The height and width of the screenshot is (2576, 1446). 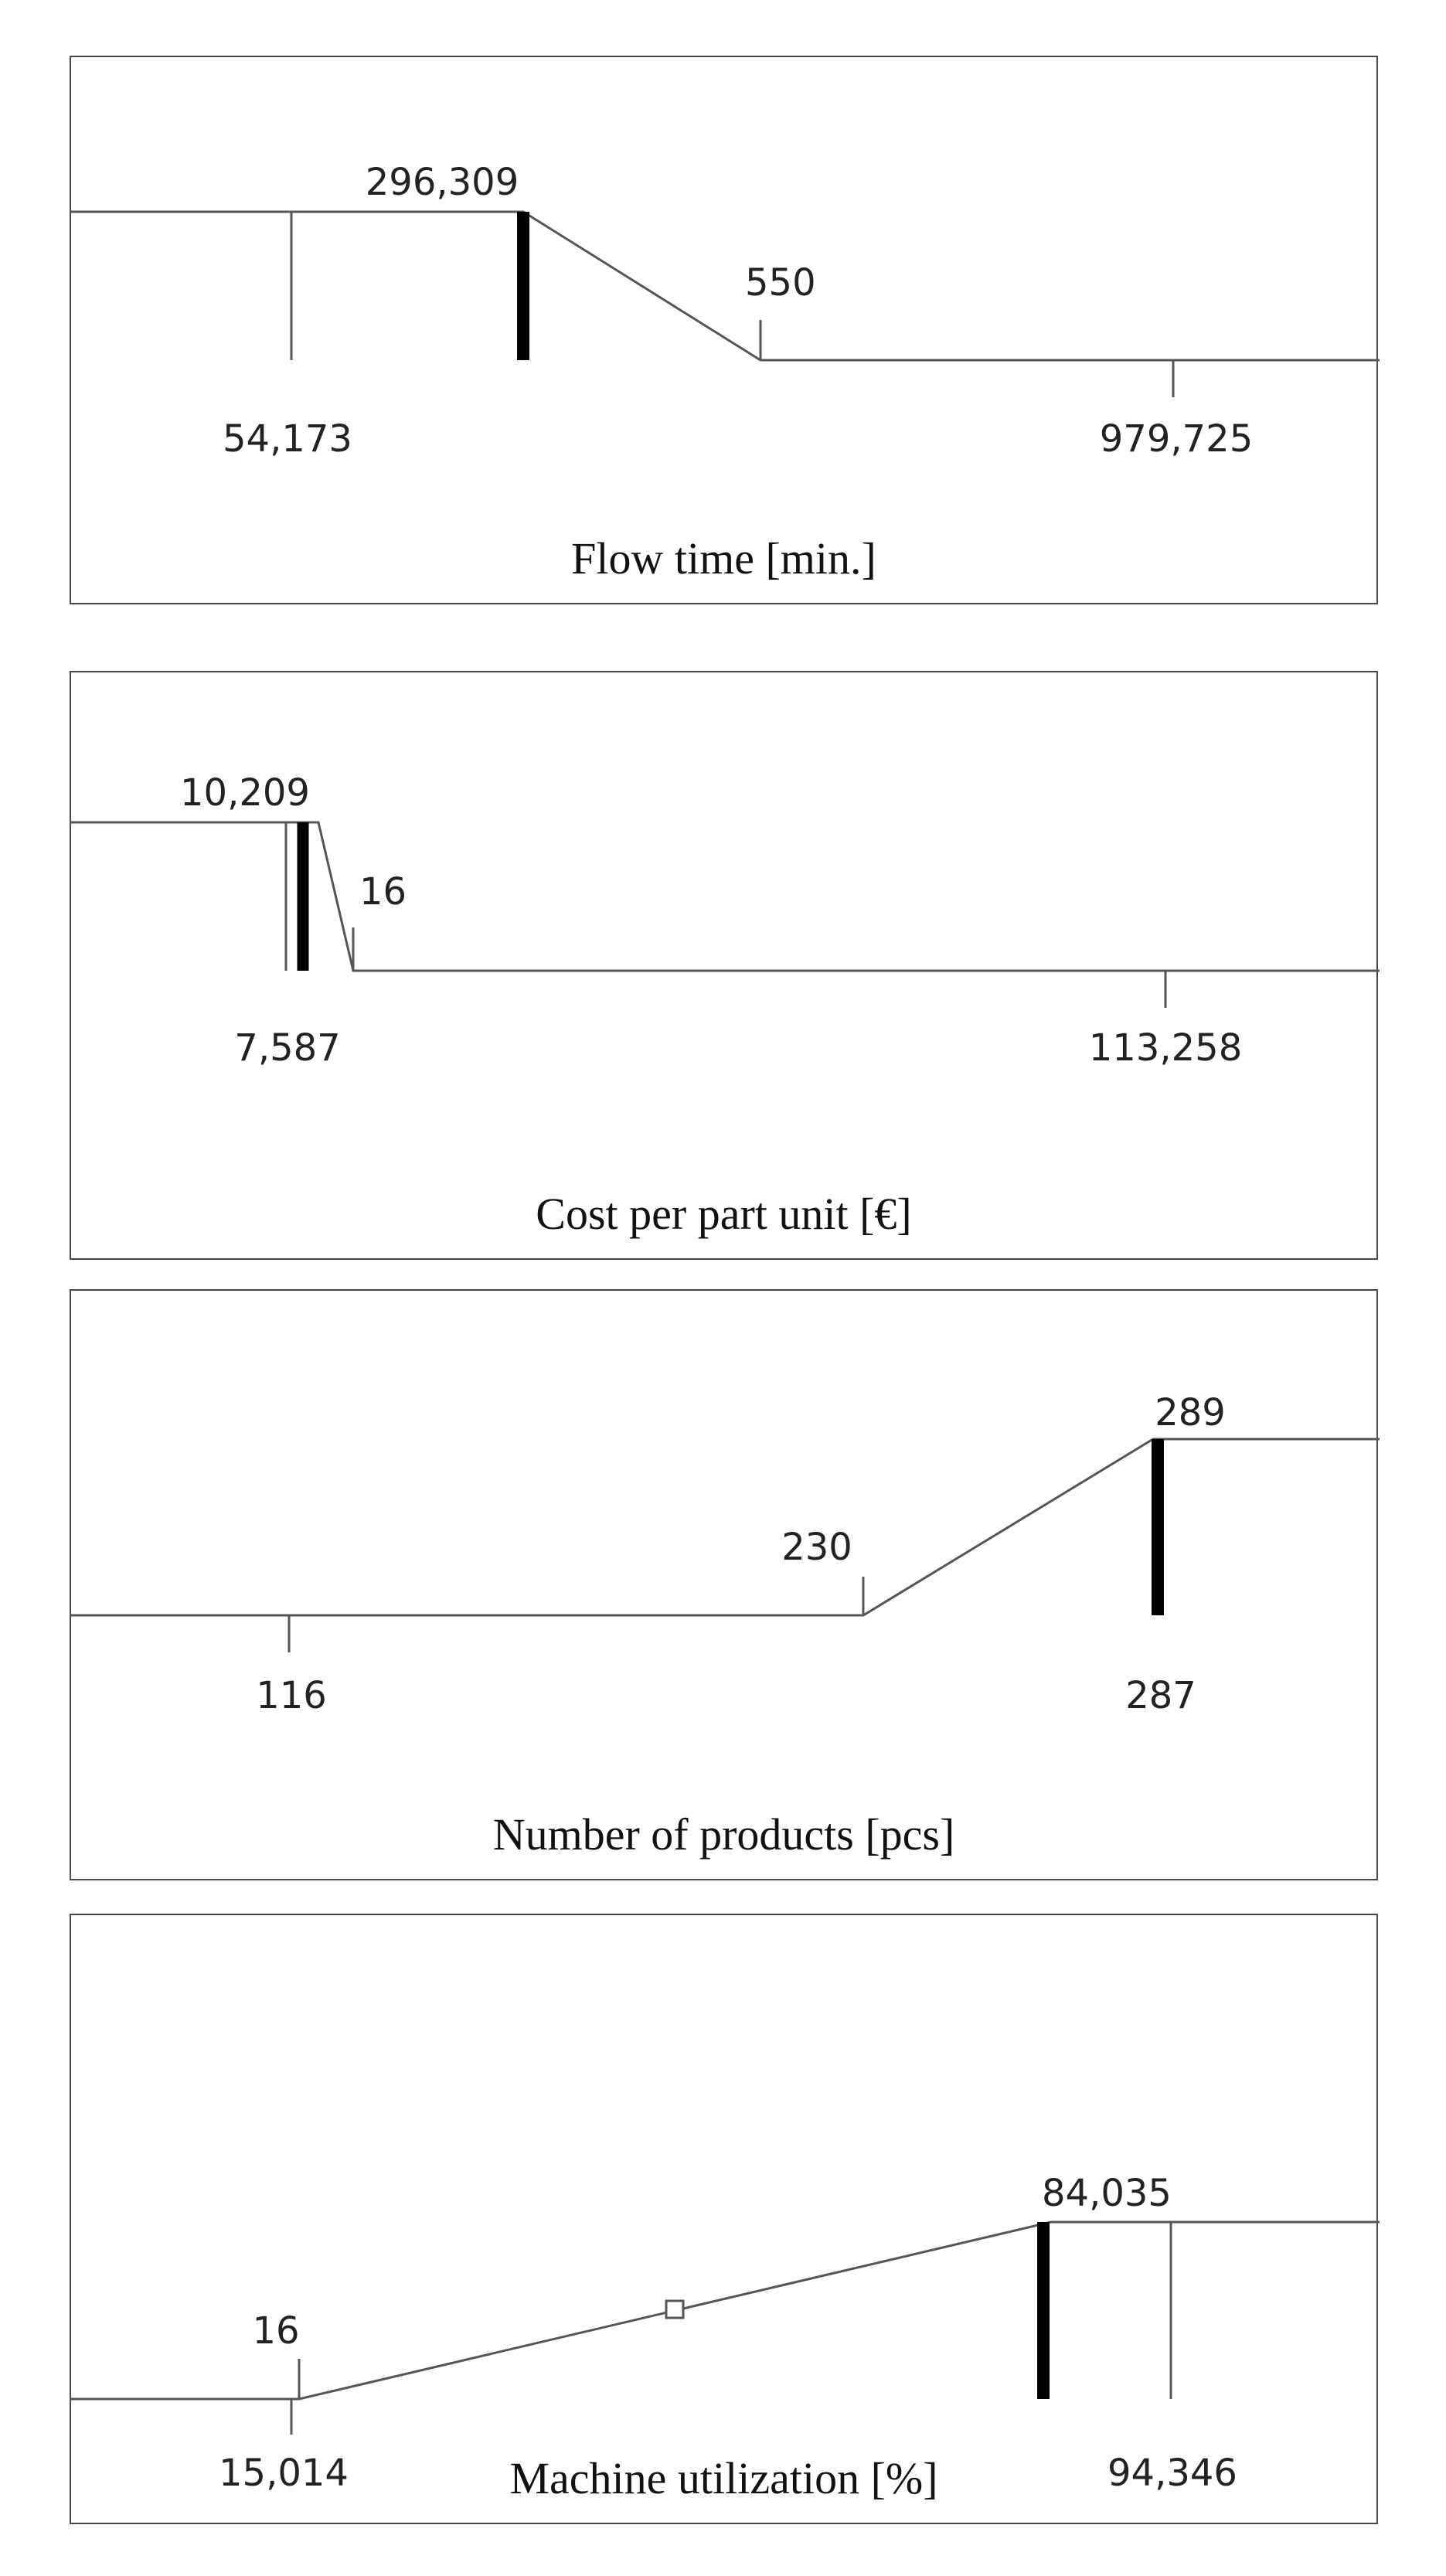 I want to click on flow-time-current-label: 296,309, so click(x=442, y=182).